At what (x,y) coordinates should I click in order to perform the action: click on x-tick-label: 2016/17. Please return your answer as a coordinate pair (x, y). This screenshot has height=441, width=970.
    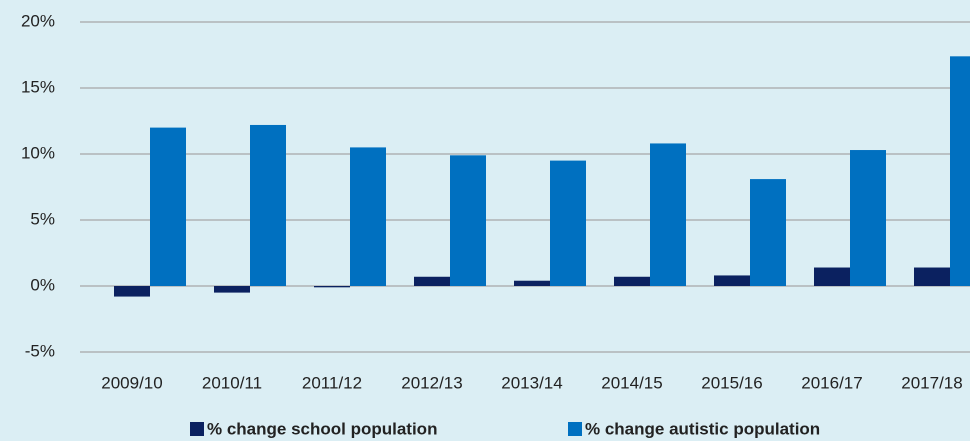
    Looking at the image, I should click on (831, 382).